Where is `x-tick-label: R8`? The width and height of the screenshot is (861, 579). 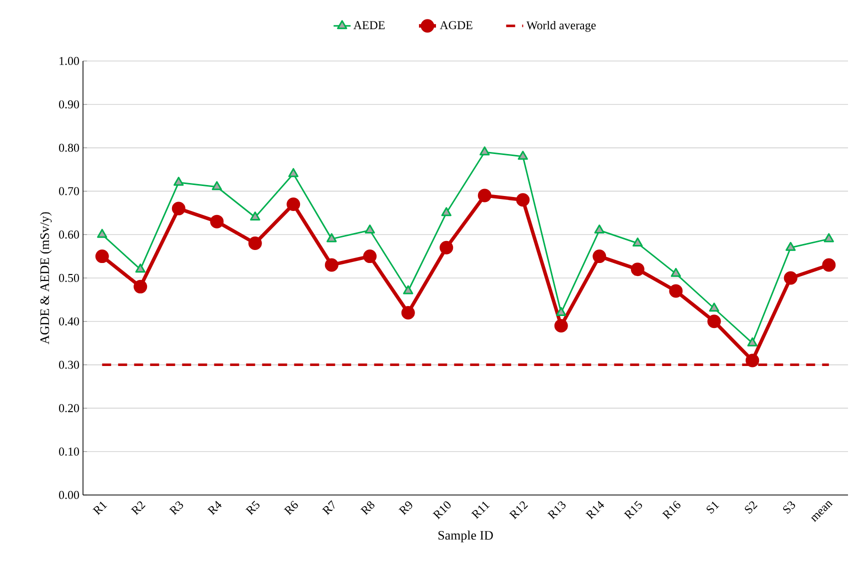
x-tick-label: R8 is located at coordinates (367, 508).